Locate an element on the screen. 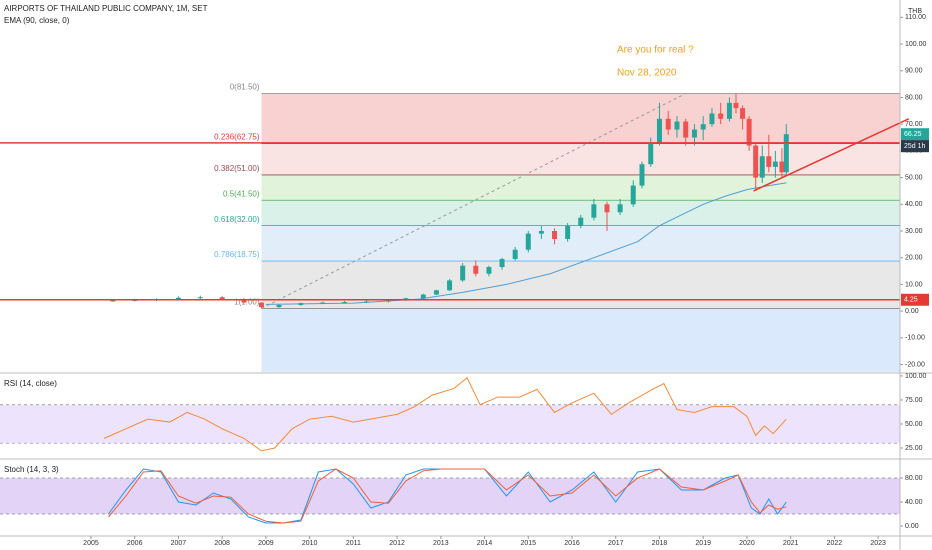 The height and width of the screenshot is (550, 932). band is located at coordinates (450, 424).